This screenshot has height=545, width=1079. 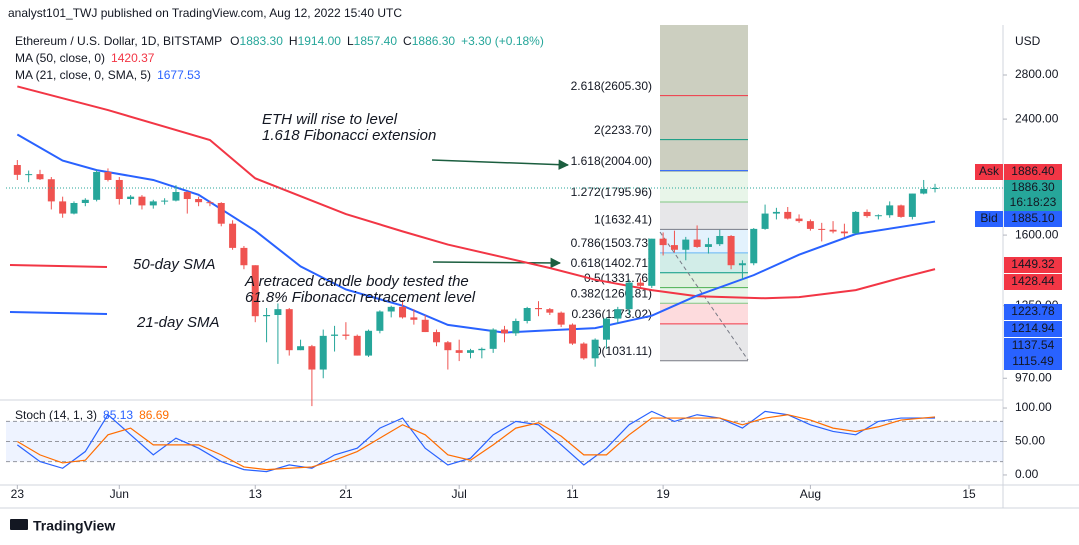 I want to click on ma-value: 1677.53, so click(x=179, y=75).